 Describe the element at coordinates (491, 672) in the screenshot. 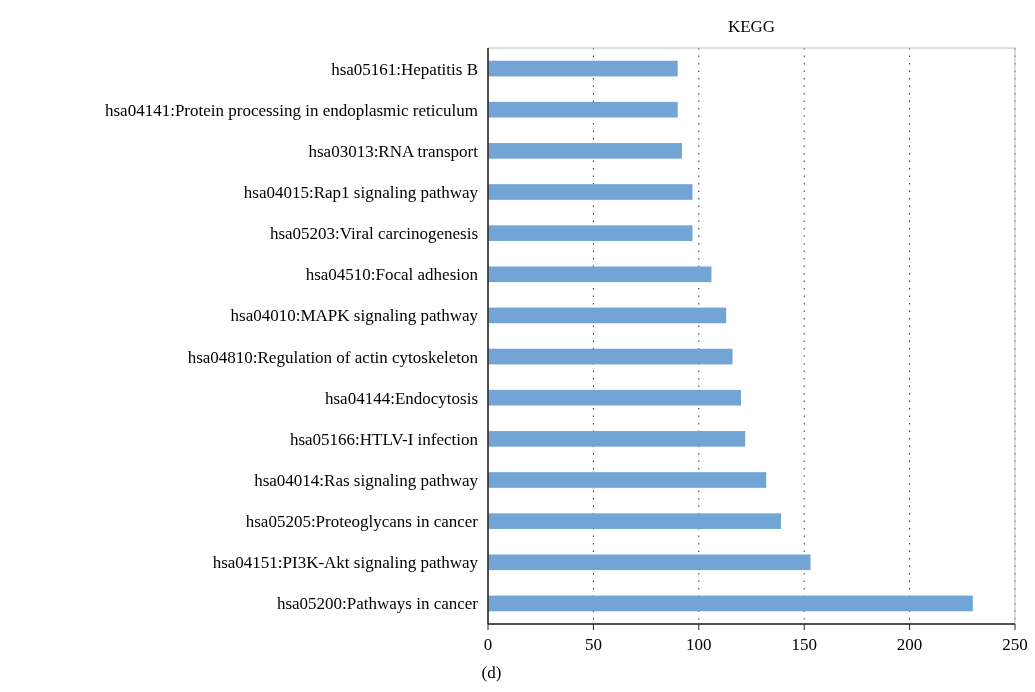

I see `text: (d)` at that location.